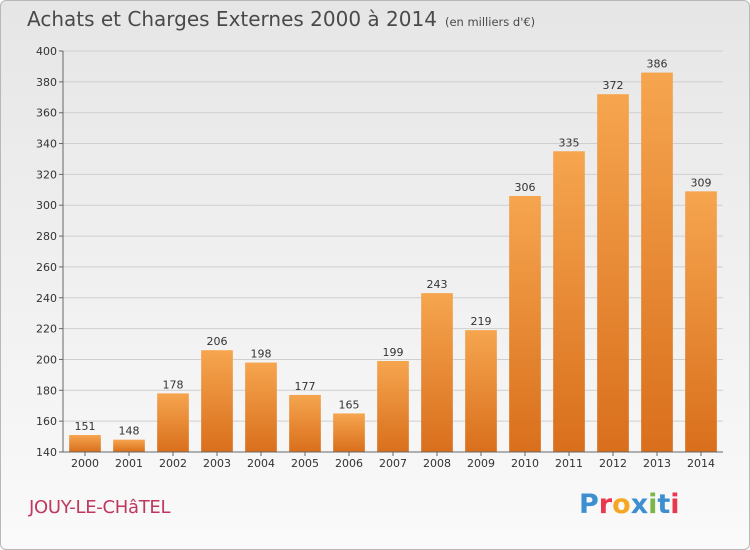  What do you see at coordinates (261, 407) in the screenshot?
I see `bar-2004` at bounding box center [261, 407].